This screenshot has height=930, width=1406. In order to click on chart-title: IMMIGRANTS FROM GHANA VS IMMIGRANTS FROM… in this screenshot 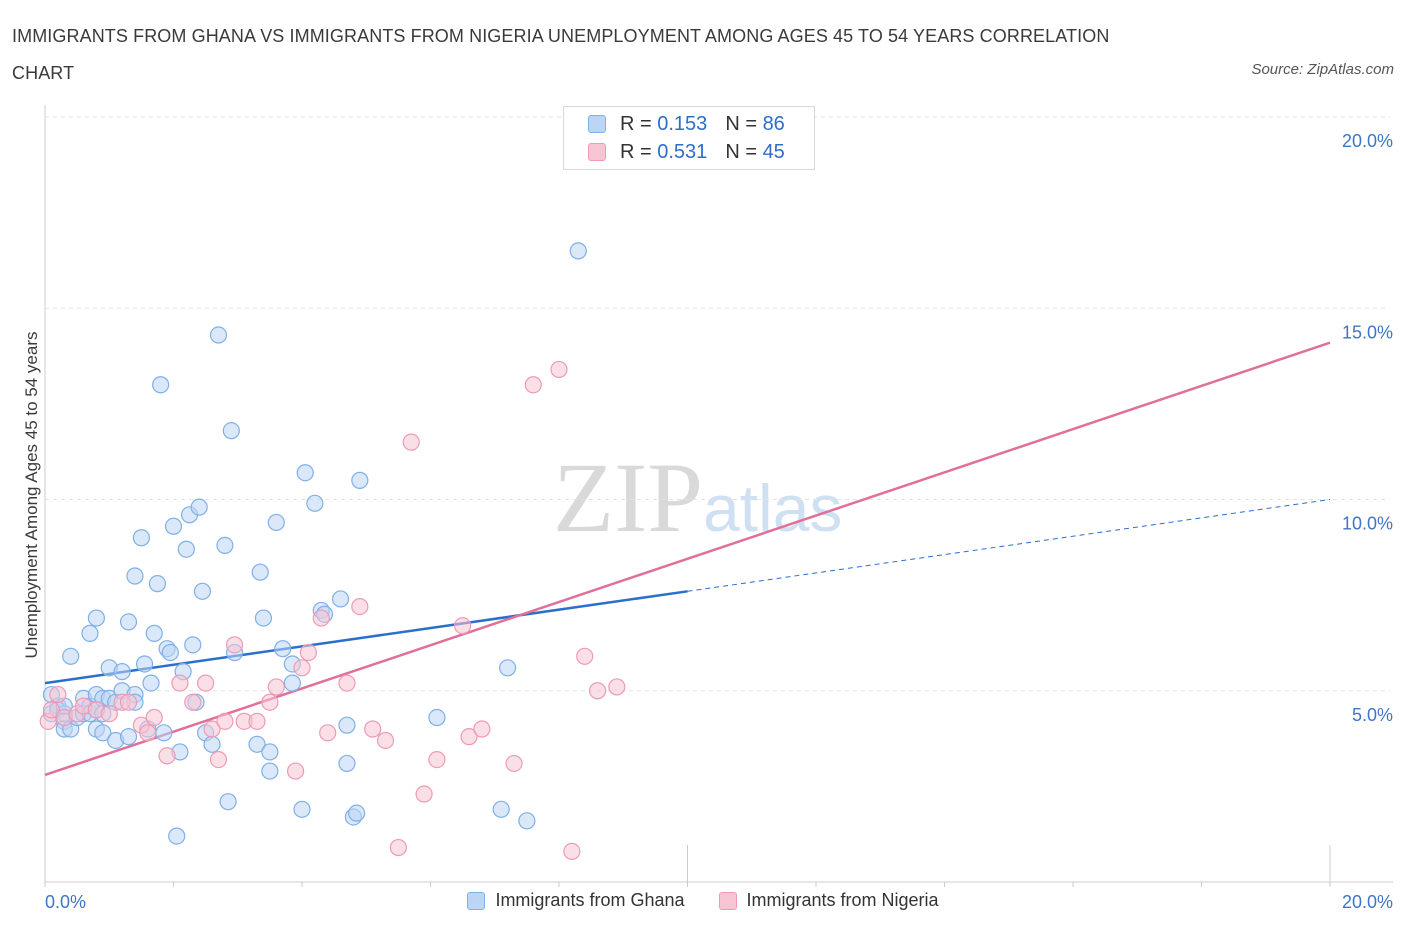, I will do `click(561, 54)`.